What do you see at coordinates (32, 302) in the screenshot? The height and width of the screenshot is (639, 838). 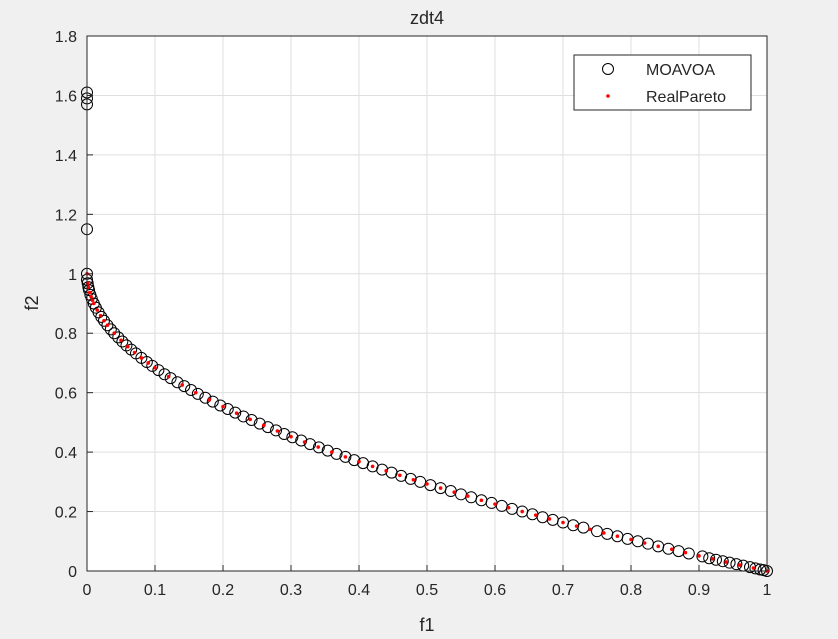 I see `y-axis-label: f2` at bounding box center [32, 302].